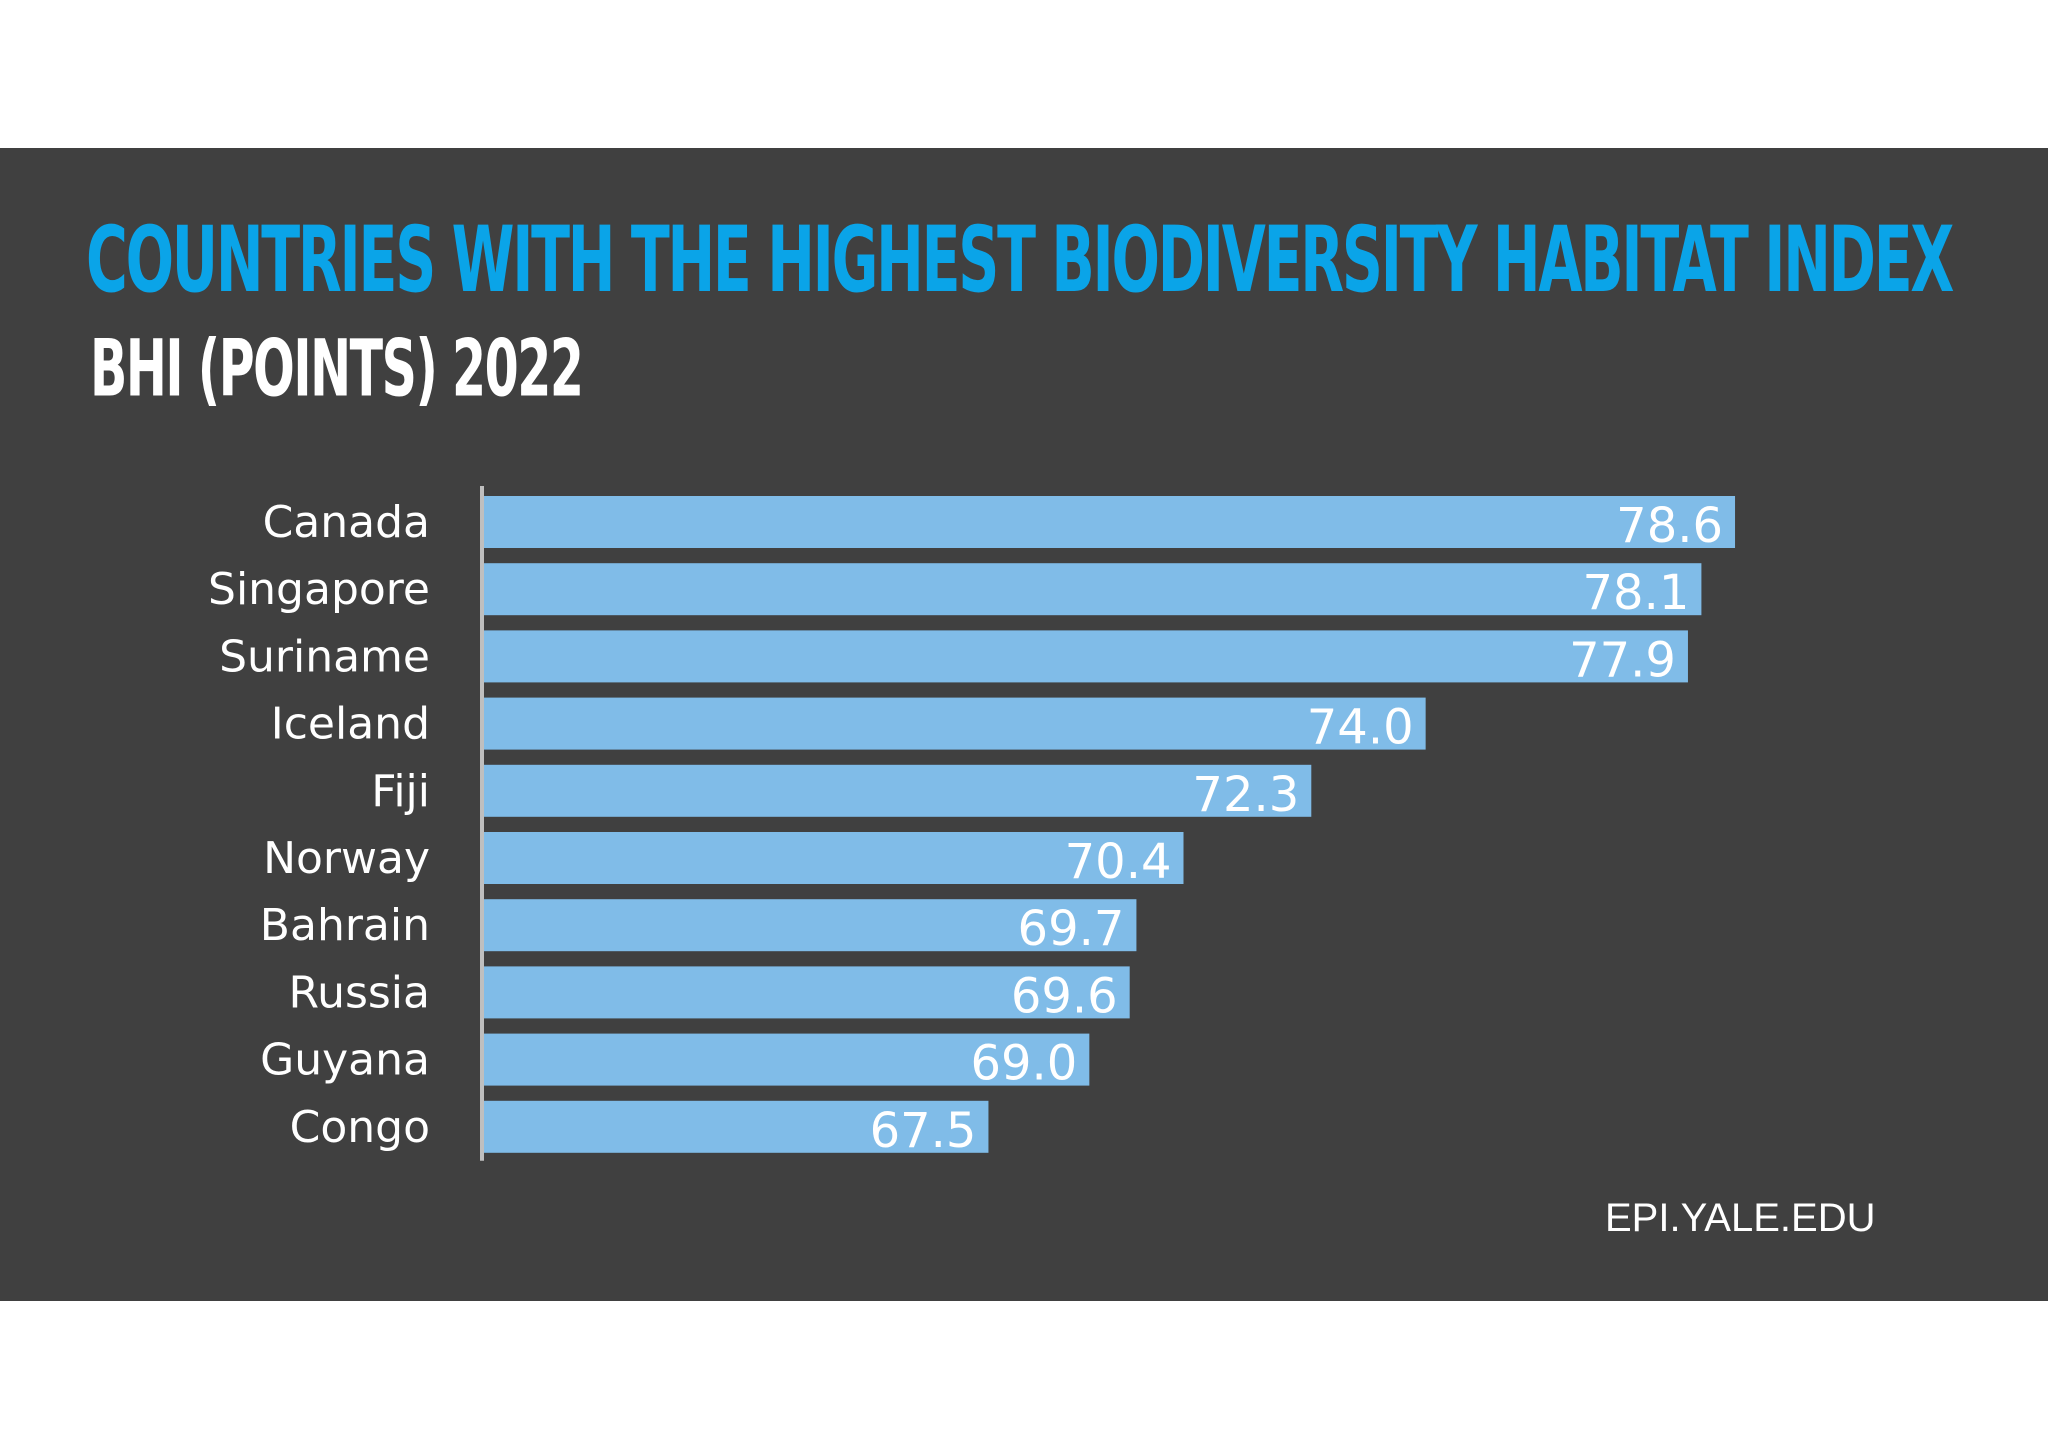  I want to click on bar-iceland, so click(955, 723).